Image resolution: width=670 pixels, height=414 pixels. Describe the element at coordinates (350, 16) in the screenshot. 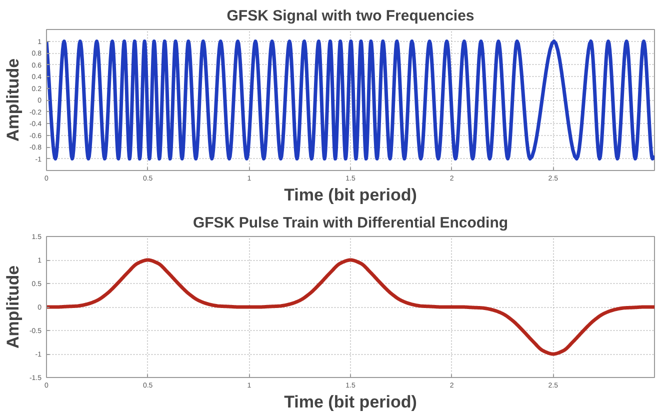

I see `chart-title: GFSK Signal with two Frequencies` at that location.